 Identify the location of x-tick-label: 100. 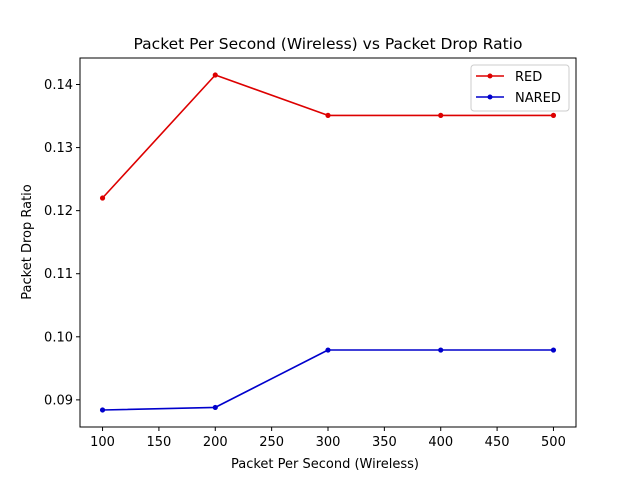
(102, 442).